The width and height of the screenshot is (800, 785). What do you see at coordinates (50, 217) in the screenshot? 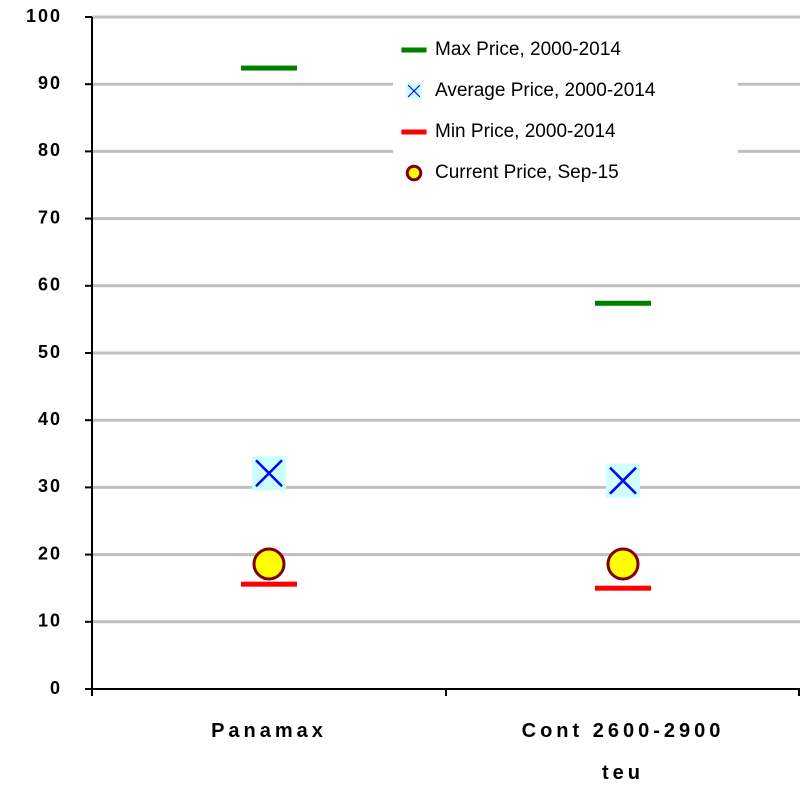
I see `y-tick-label: 70` at bounding box center [50, 217].